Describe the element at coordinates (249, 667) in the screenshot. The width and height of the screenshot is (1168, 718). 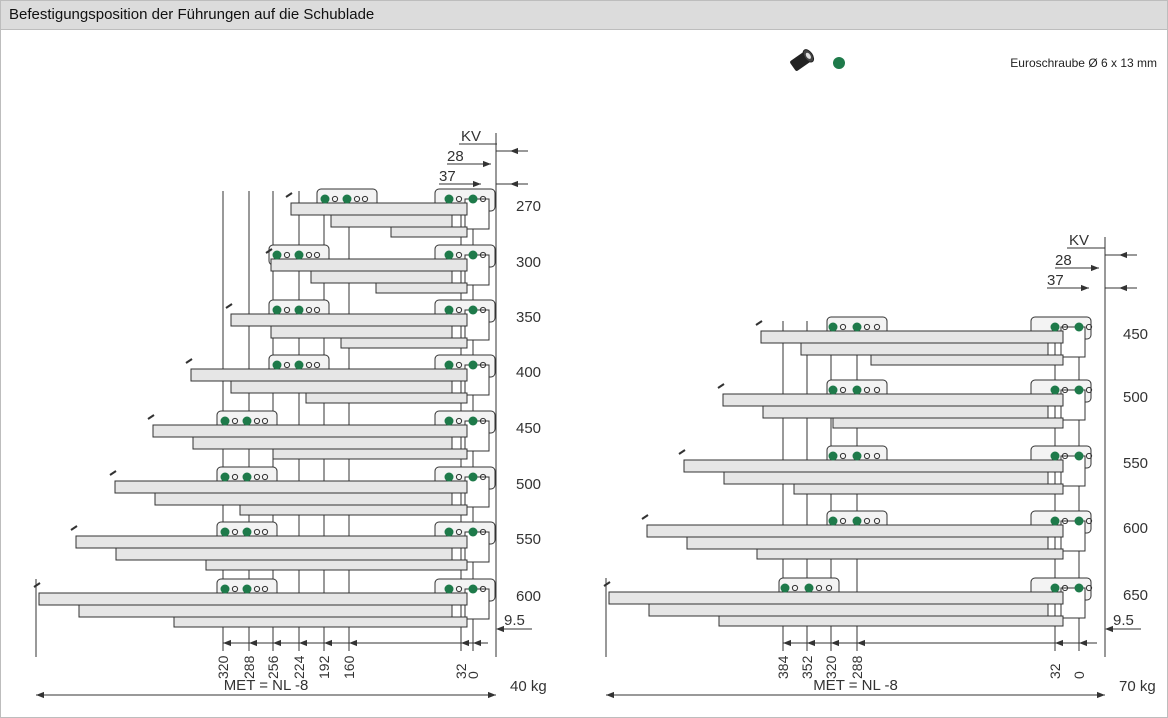
I see `hole-position-label: 288` at that location.